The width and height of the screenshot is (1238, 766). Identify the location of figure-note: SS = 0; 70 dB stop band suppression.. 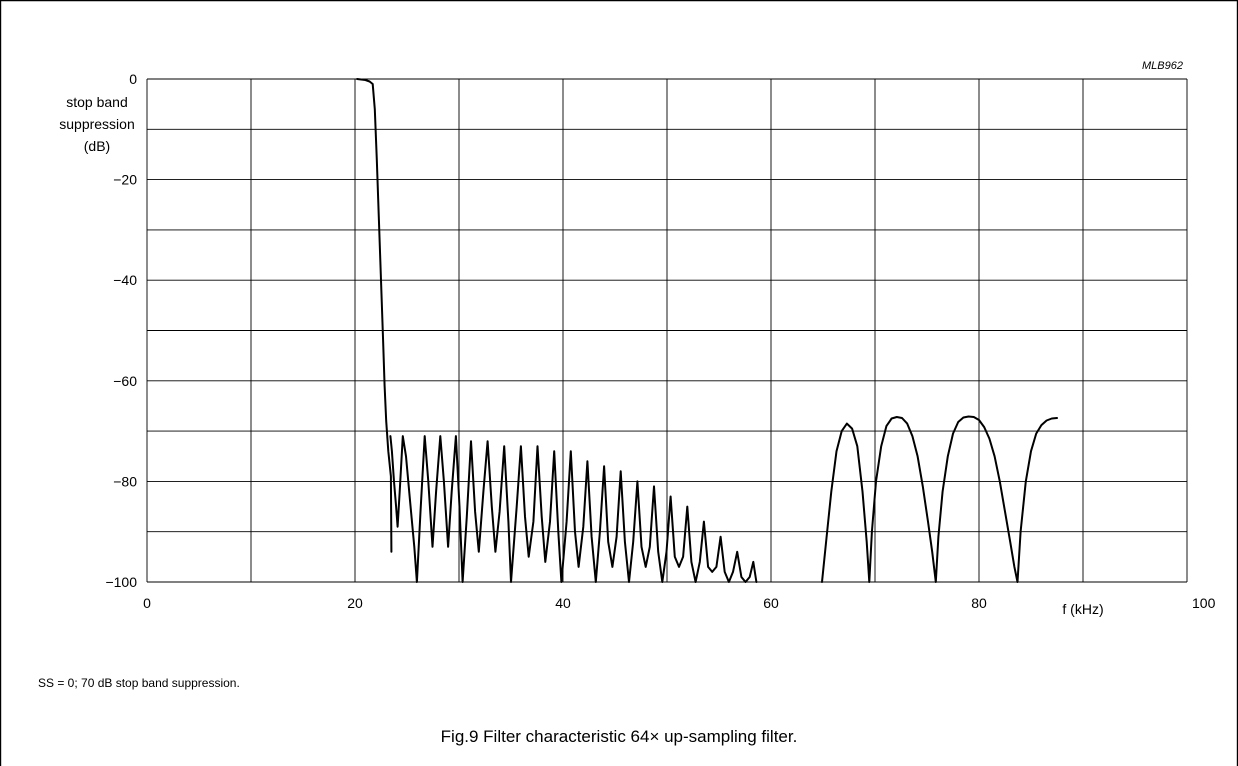
(139, 683).